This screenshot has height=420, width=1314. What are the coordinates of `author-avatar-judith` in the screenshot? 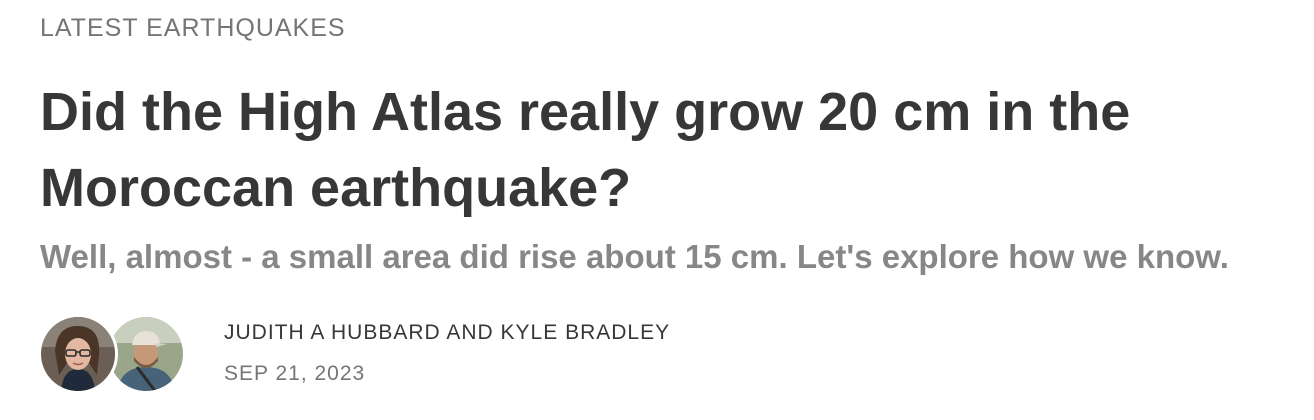 It's located at (78, 354).